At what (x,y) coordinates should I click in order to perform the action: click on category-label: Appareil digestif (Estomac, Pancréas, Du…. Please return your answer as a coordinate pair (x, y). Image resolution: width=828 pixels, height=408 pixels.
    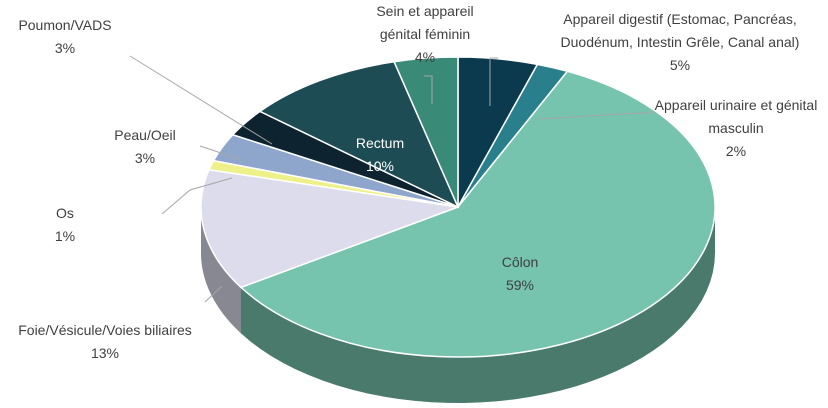
    Looking at the image, I should click on (680, 30).